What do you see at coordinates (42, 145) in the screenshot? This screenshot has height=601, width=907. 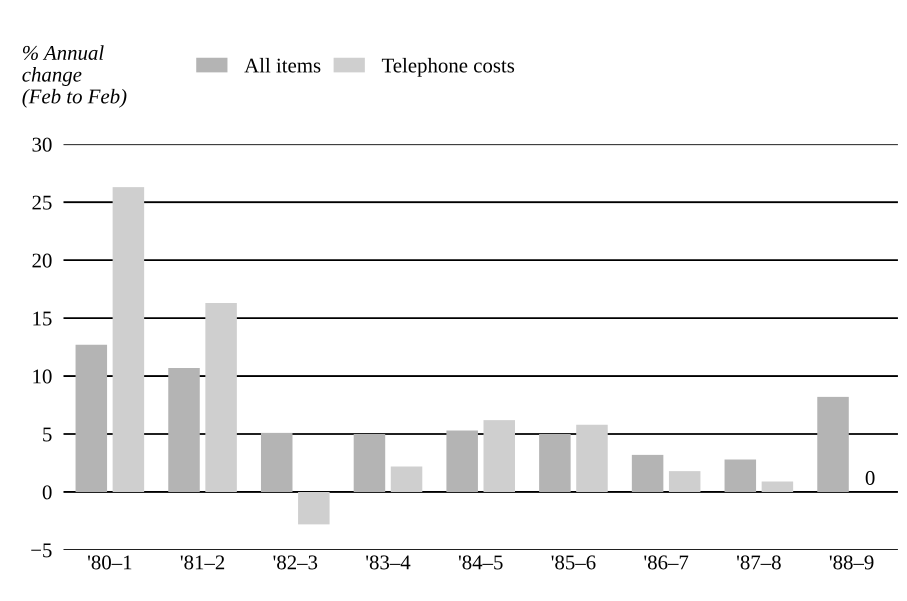 I see `y-tick-label: 30` at bounding box center [42, 145].